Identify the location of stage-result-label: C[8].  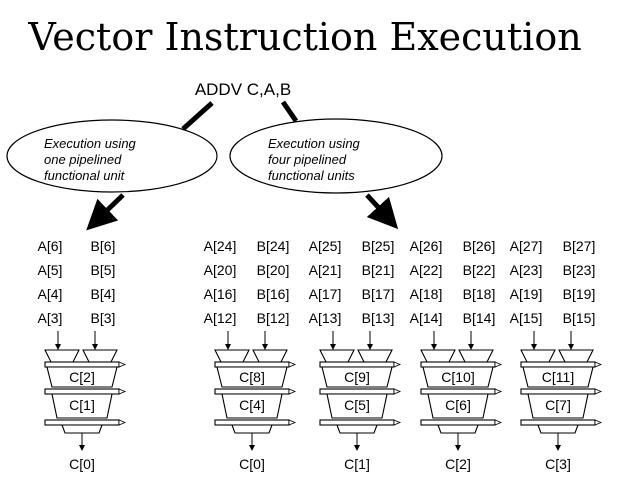
(252, 377).